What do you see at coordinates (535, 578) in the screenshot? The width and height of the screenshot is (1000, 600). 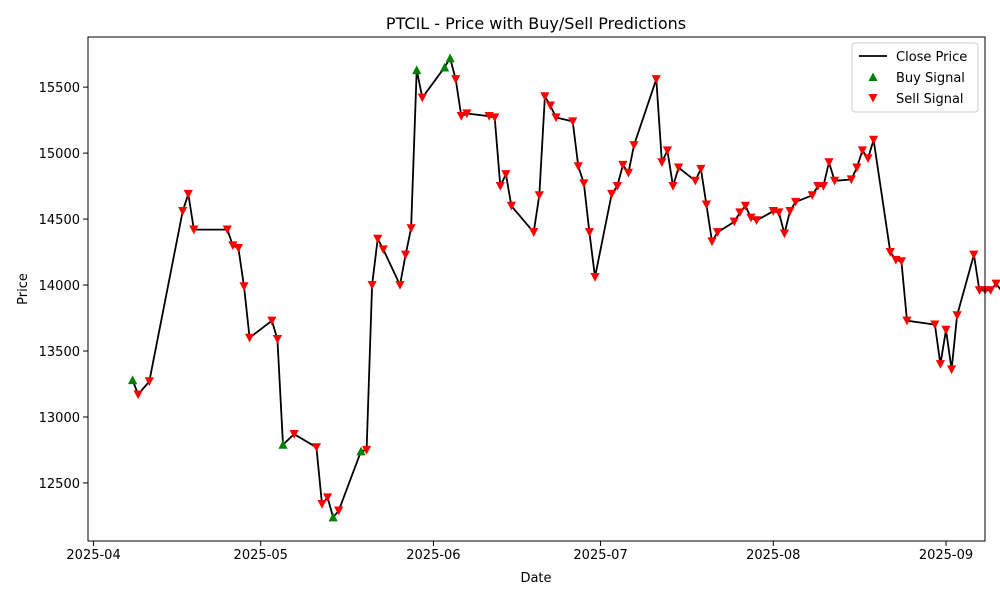 I see `x-axis-label: Date` at bounding box center [535, 578].